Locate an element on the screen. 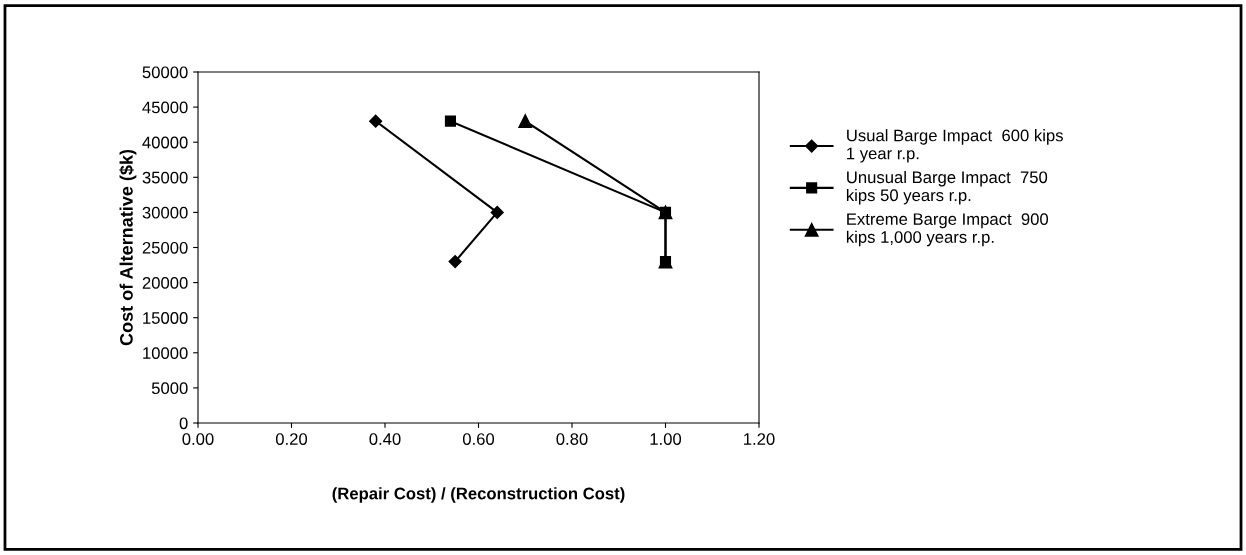 This screenshot has width=1246, height=555. legend-label: Usual Barge Impact 600 kips 1 year r.p. is located at coordinates (955, 146).